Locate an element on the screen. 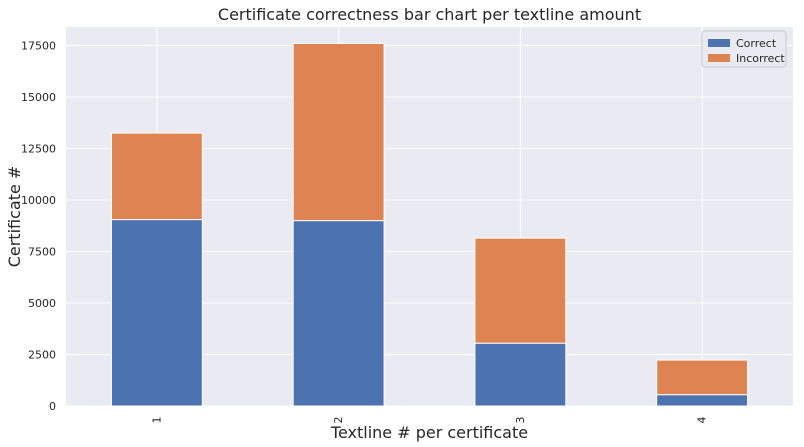  legend: Correct Incorrect is located at coordinates (744, 49).